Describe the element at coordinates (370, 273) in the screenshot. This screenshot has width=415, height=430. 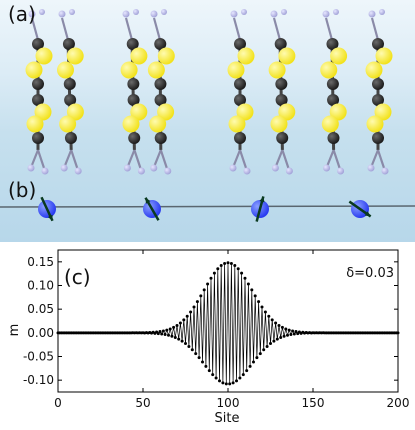
I see `delta-annotation: δ=0.03` at that location.